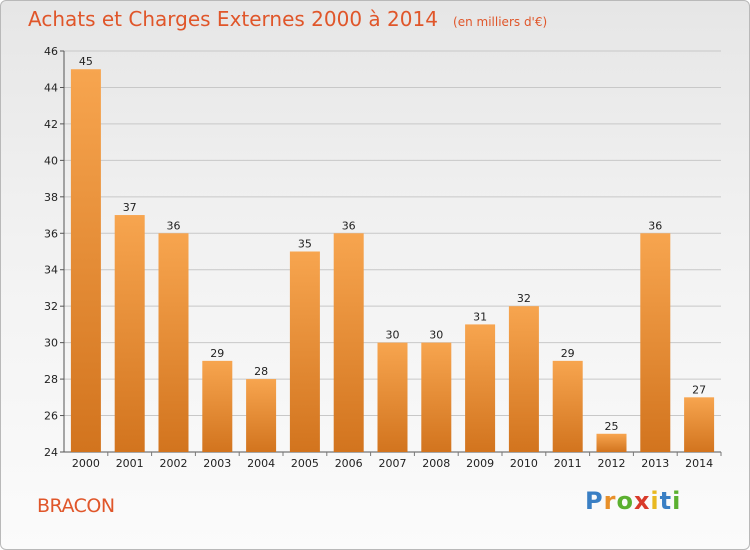  Describe the element at coordinates (51, 306) in the screenshot. I see `y-tick-label: 32` at that location.